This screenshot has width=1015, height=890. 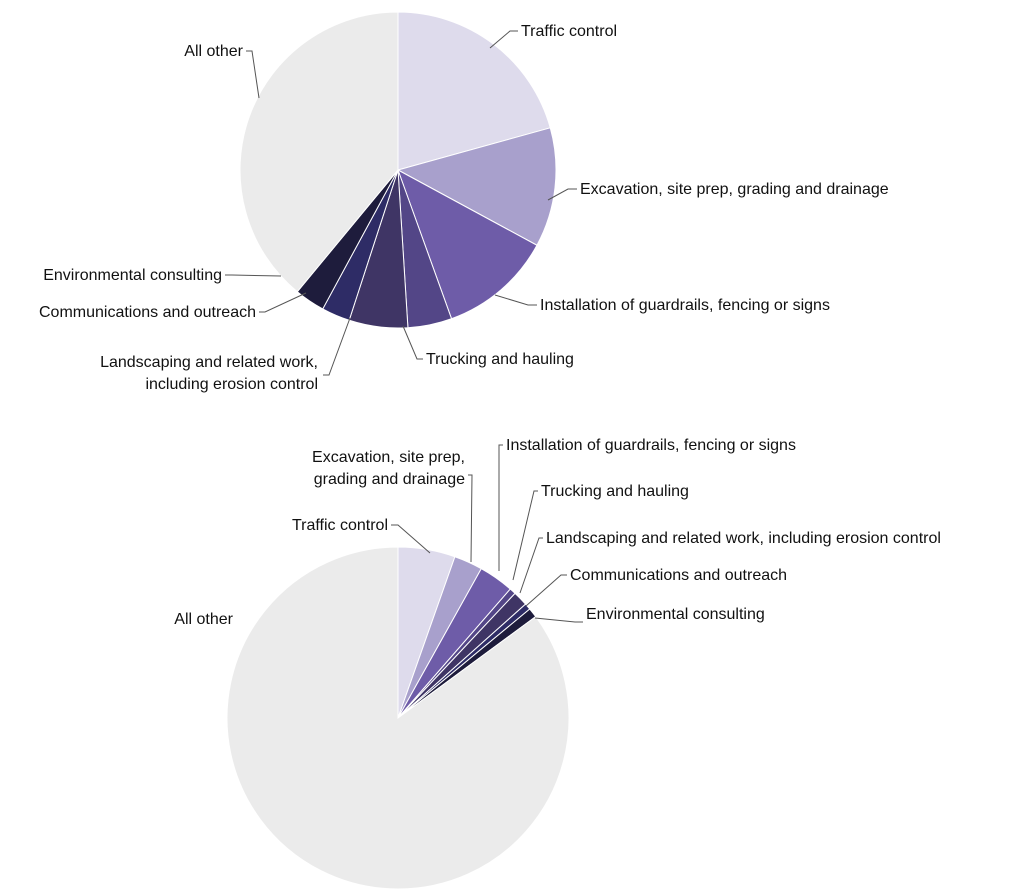 I want to click on pie-1-leader-communications-and-outreach, so click(x=283, y=302).